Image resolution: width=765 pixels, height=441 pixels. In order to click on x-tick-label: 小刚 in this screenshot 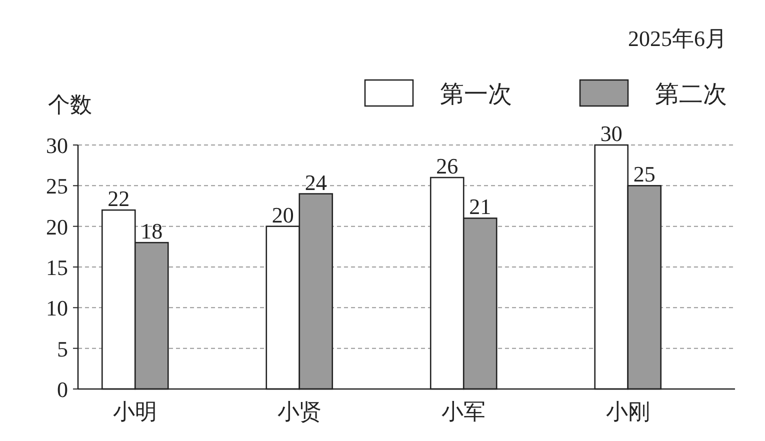, I will do `click(628, 411)`.